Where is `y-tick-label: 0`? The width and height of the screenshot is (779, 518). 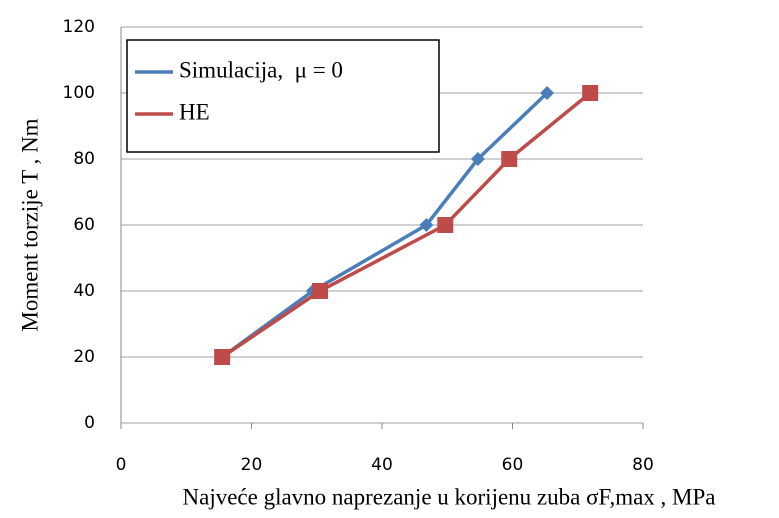 y-tick-label: 0 is located at coordinates (89, 423).